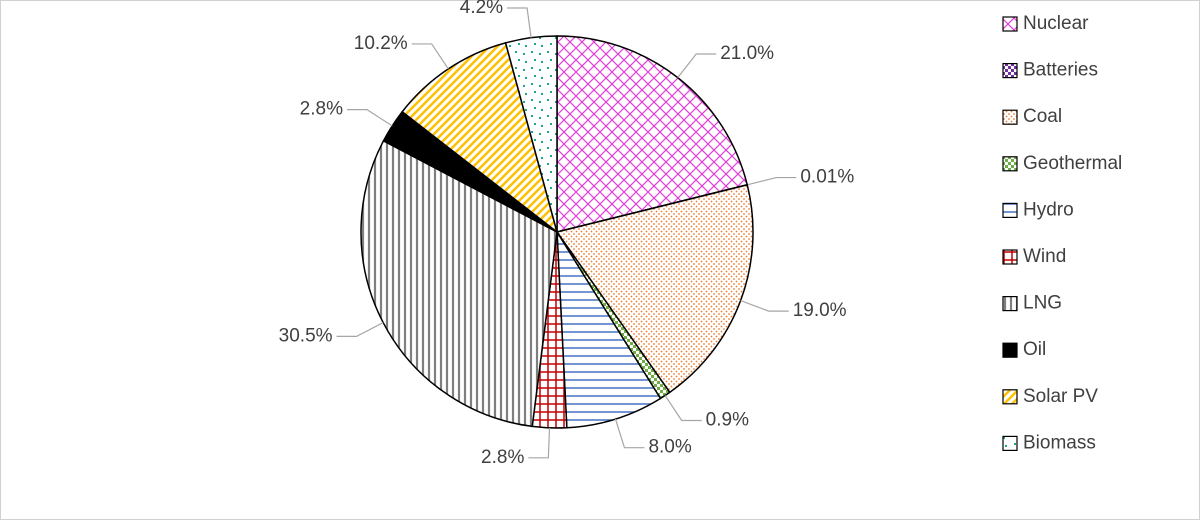  What do you see at coordinates (1042, 116) in the screenshot?
I see `legend-label: Coal` at bounding box center [1042, 116].